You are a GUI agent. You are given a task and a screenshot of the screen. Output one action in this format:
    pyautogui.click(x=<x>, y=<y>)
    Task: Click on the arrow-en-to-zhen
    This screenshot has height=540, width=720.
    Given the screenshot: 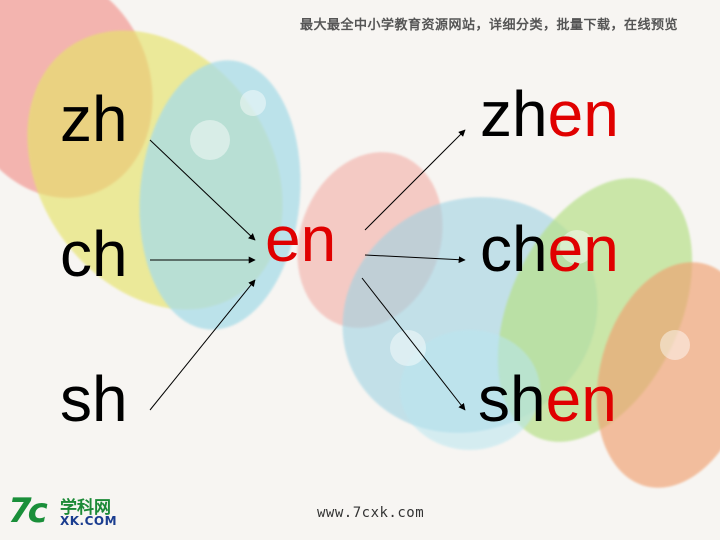 What is the action you would take?
    pyautogui.click(x=415, y=180)
    